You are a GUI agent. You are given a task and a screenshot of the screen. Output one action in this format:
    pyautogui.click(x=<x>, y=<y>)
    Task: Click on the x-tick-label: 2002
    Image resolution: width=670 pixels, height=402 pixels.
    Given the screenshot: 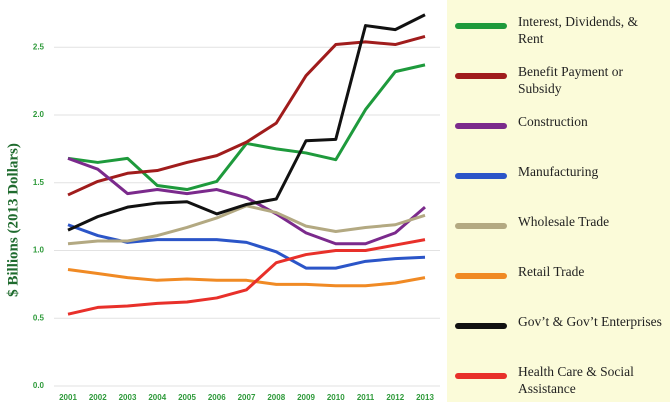 What is the action you would take?
    pyautogui.click(x=98, y=397)
    